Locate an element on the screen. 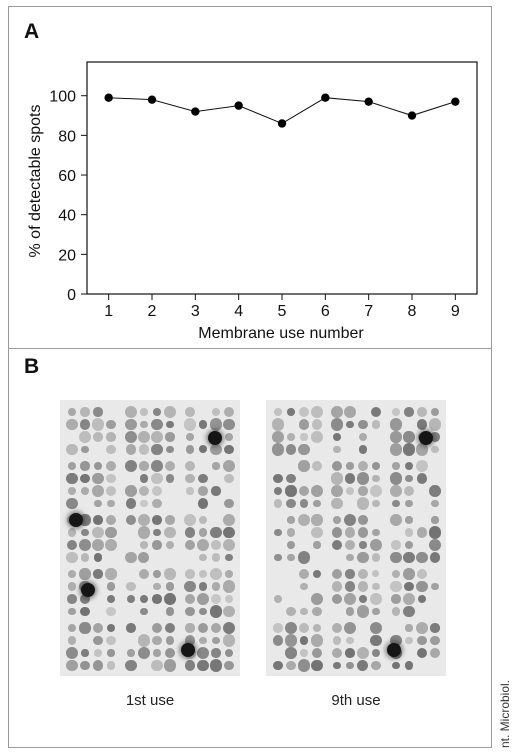  y-tick-label: 100 is located at coordinates (62, 97).